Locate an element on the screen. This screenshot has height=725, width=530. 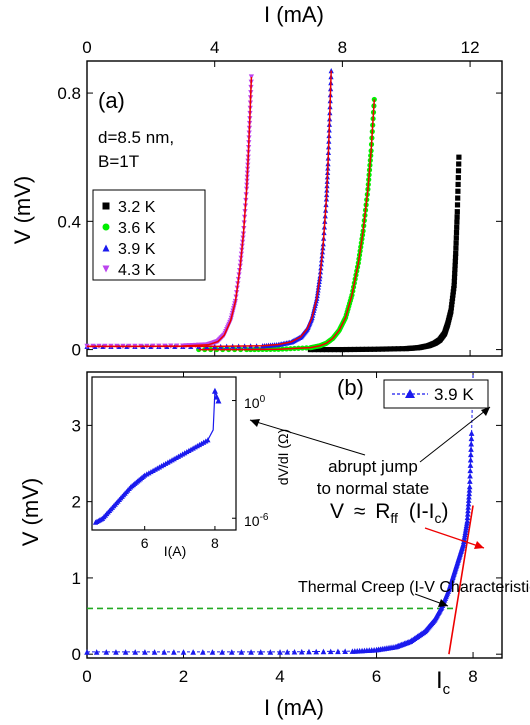
legend-label: 3.9 K is located at coordinates (137, 249).